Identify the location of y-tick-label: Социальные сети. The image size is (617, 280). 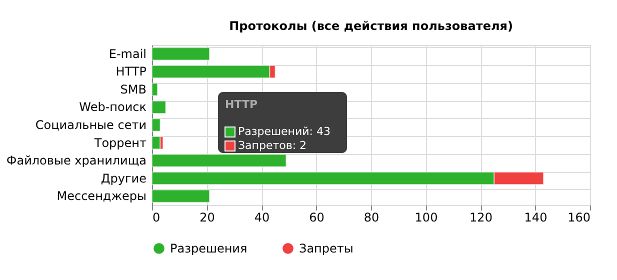
(90, 125).